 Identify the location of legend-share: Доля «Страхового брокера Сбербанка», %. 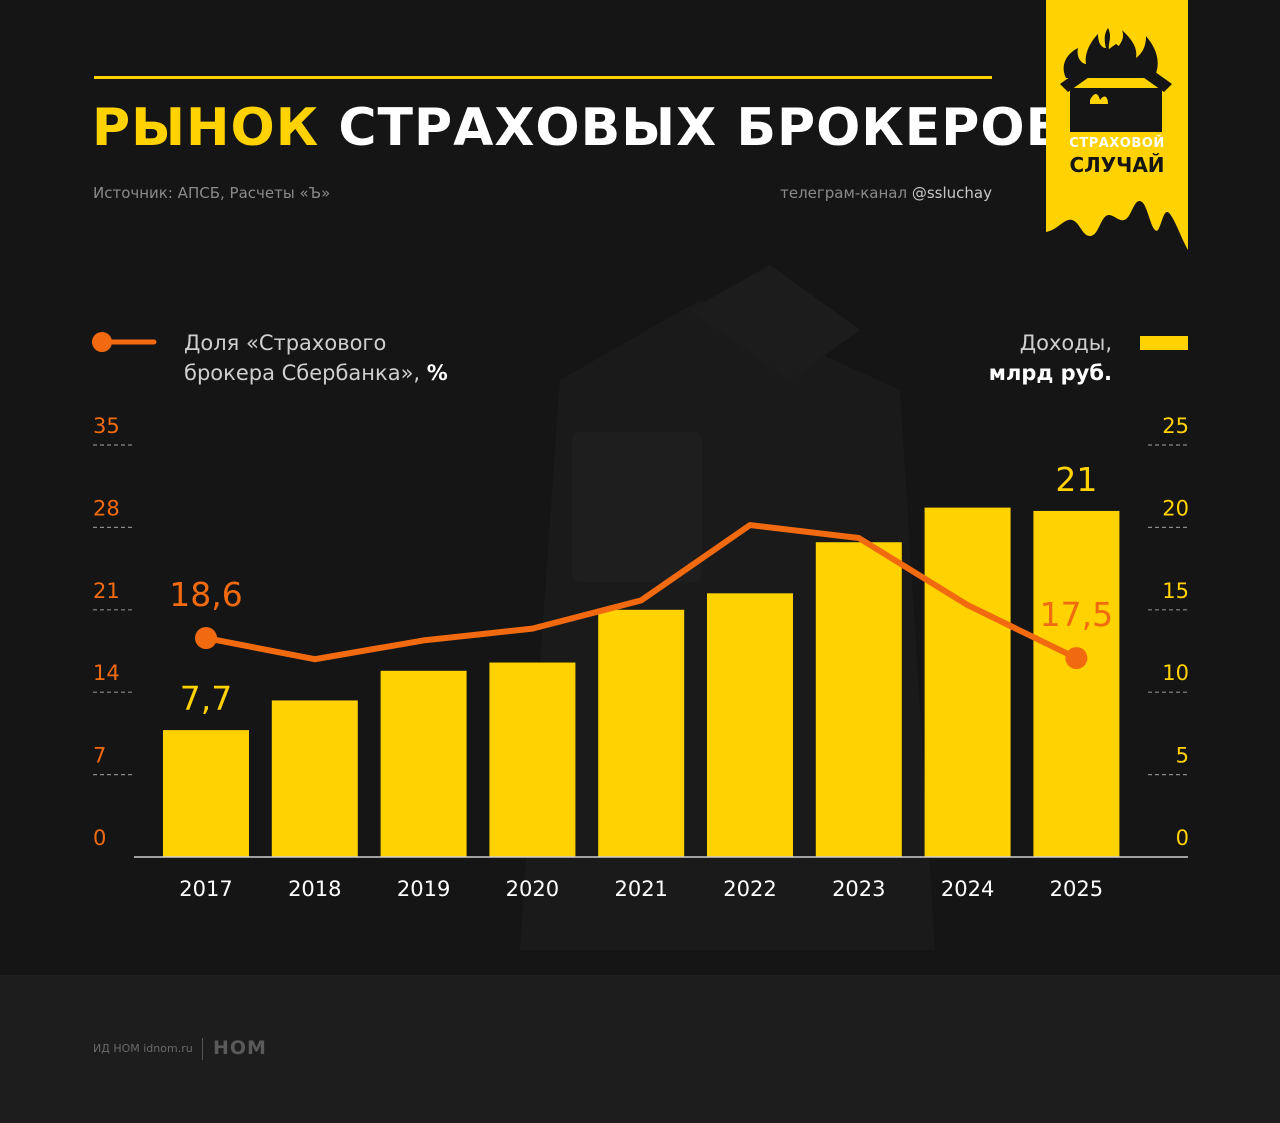
(316, 358).